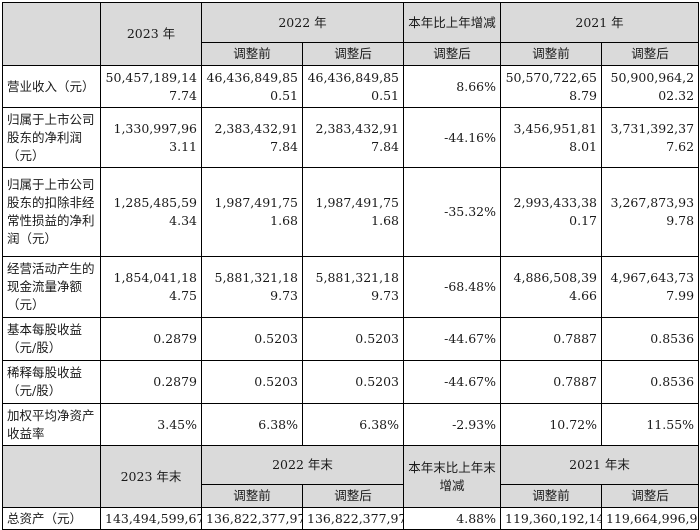 The height and width of the screenshot is (530, 700). I want to click on header-year-2023: 2023 年, so click(151, 34).